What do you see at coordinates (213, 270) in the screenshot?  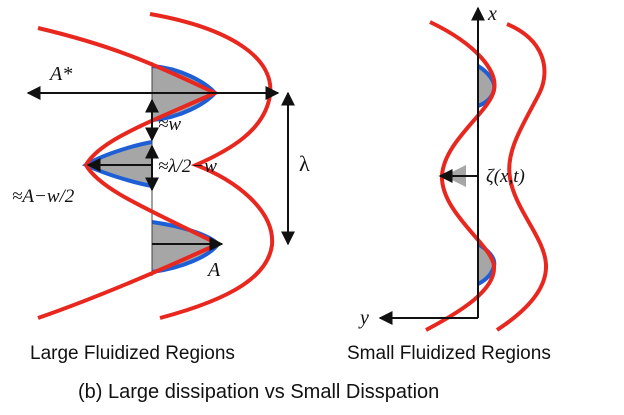 I see `a-label: A` at bounding box center [213, 270].